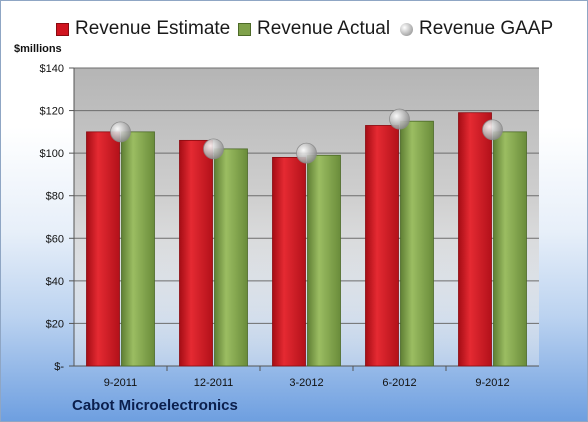  I want to click on y-tick-label: $100, so click(52, 154).